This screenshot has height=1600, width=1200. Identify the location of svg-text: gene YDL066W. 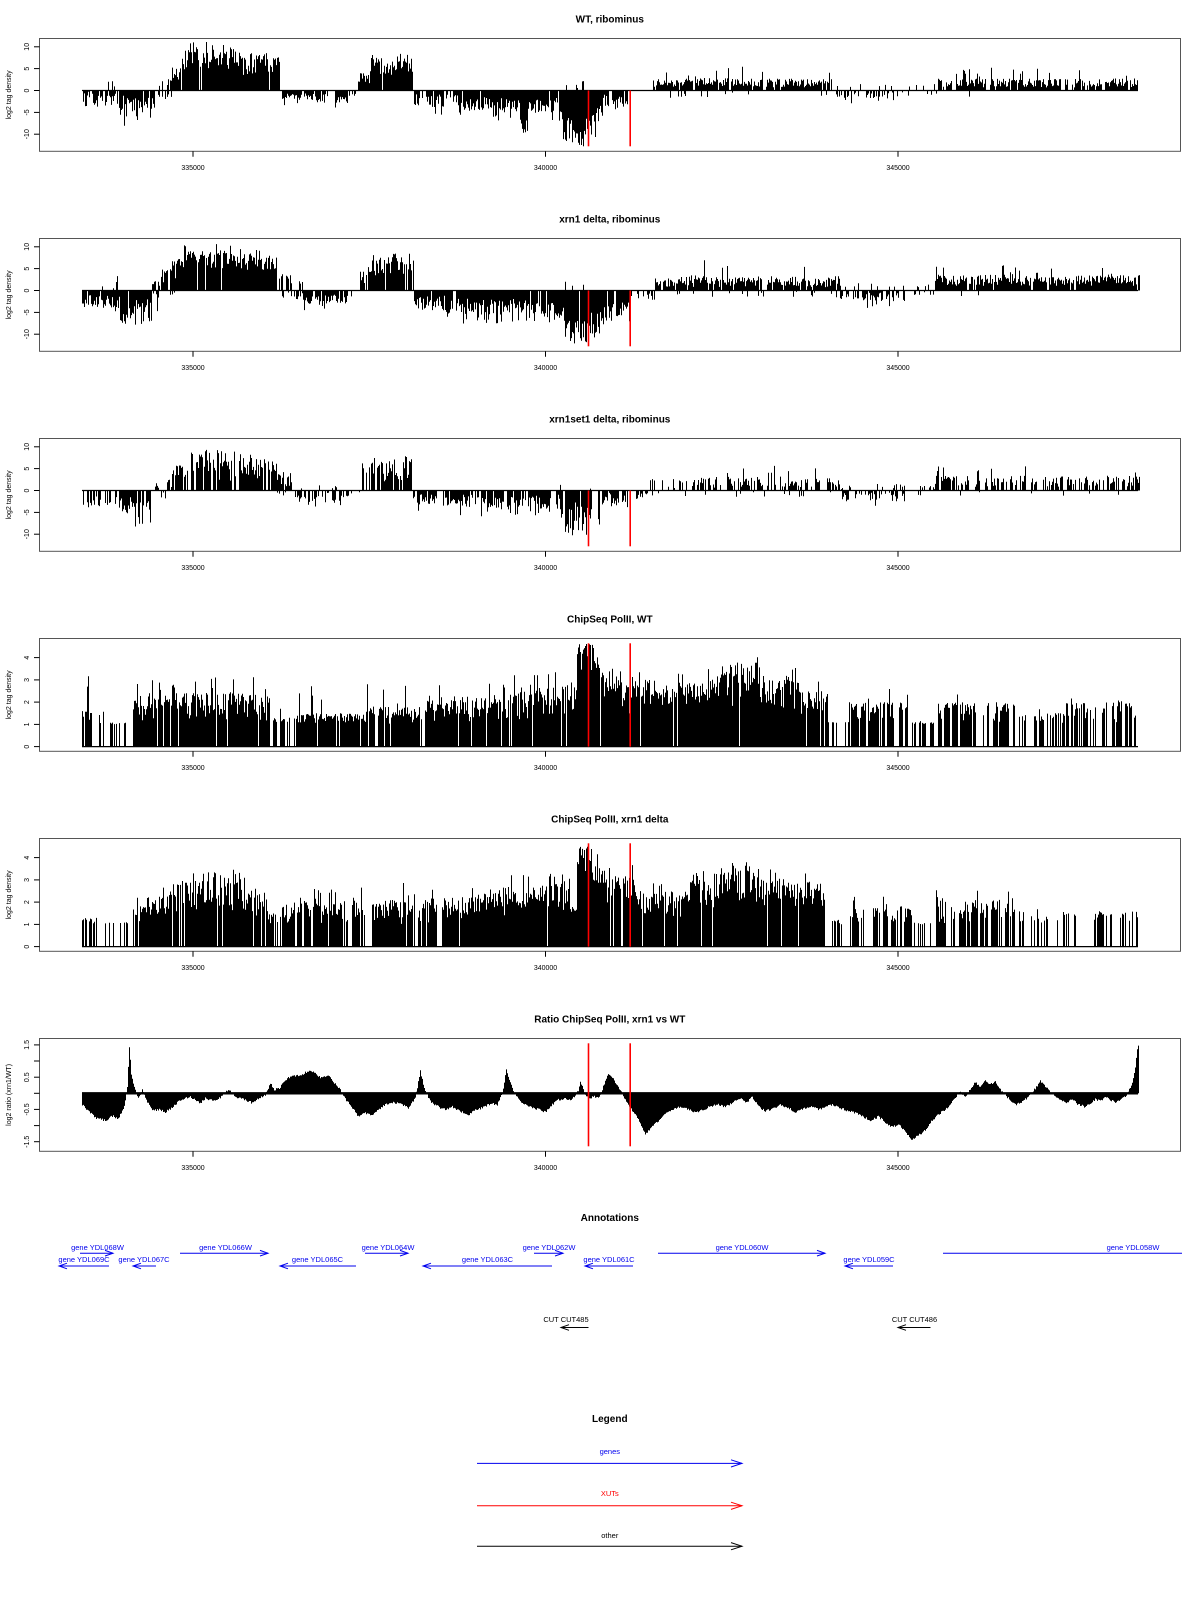
(226, 1247).